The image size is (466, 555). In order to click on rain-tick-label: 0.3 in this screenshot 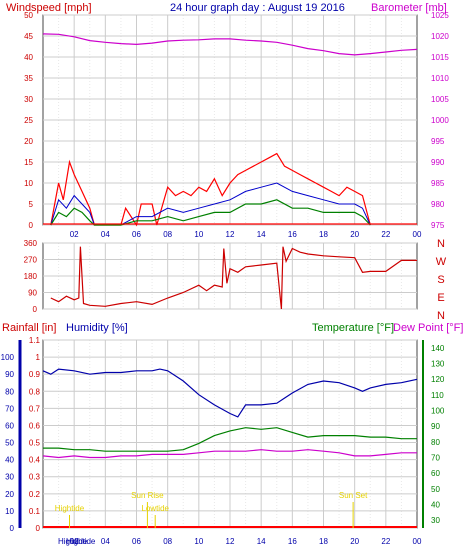, I will do `click(35, 477)`.